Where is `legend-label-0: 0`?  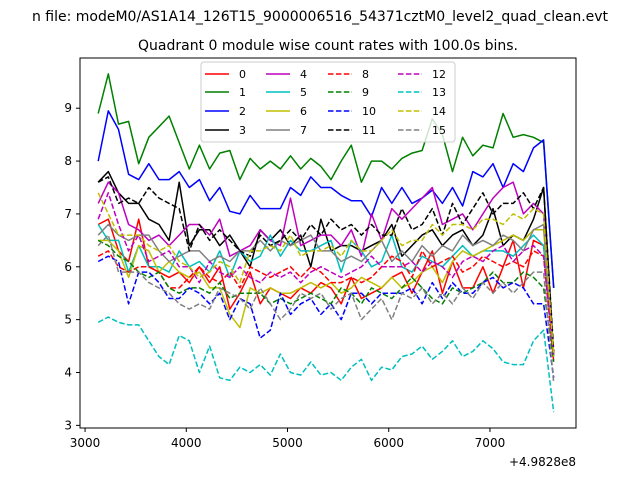
legend-label-0: 0 is located at coordinates (242, 74).